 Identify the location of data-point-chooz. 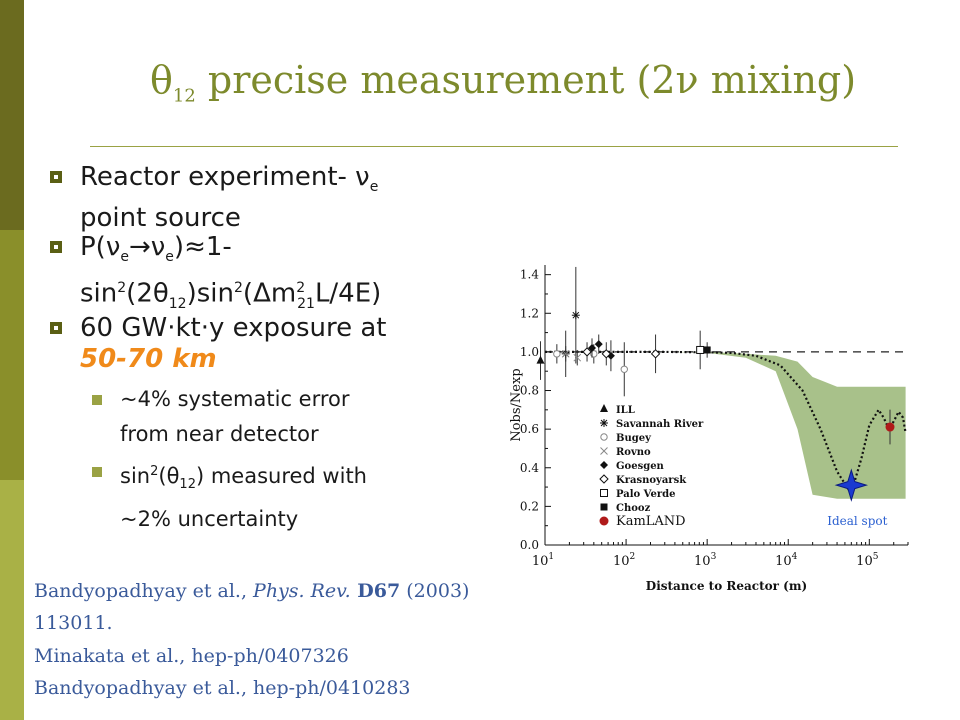
(707, 350).